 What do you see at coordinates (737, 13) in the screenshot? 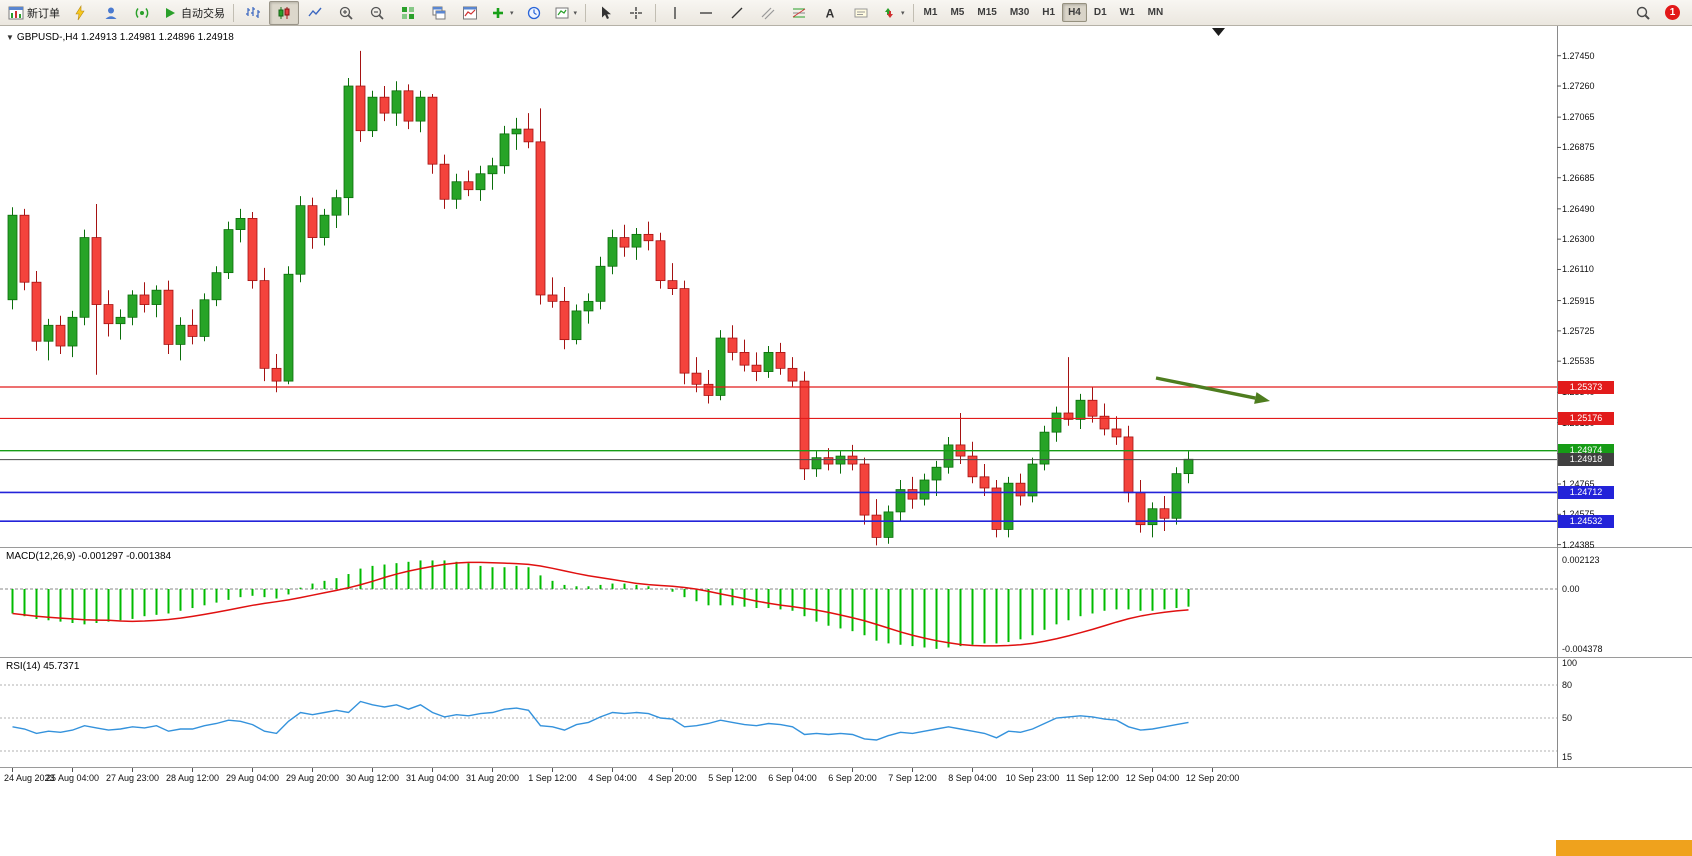
I see `trendline-button` at bounding box center [737, 13].